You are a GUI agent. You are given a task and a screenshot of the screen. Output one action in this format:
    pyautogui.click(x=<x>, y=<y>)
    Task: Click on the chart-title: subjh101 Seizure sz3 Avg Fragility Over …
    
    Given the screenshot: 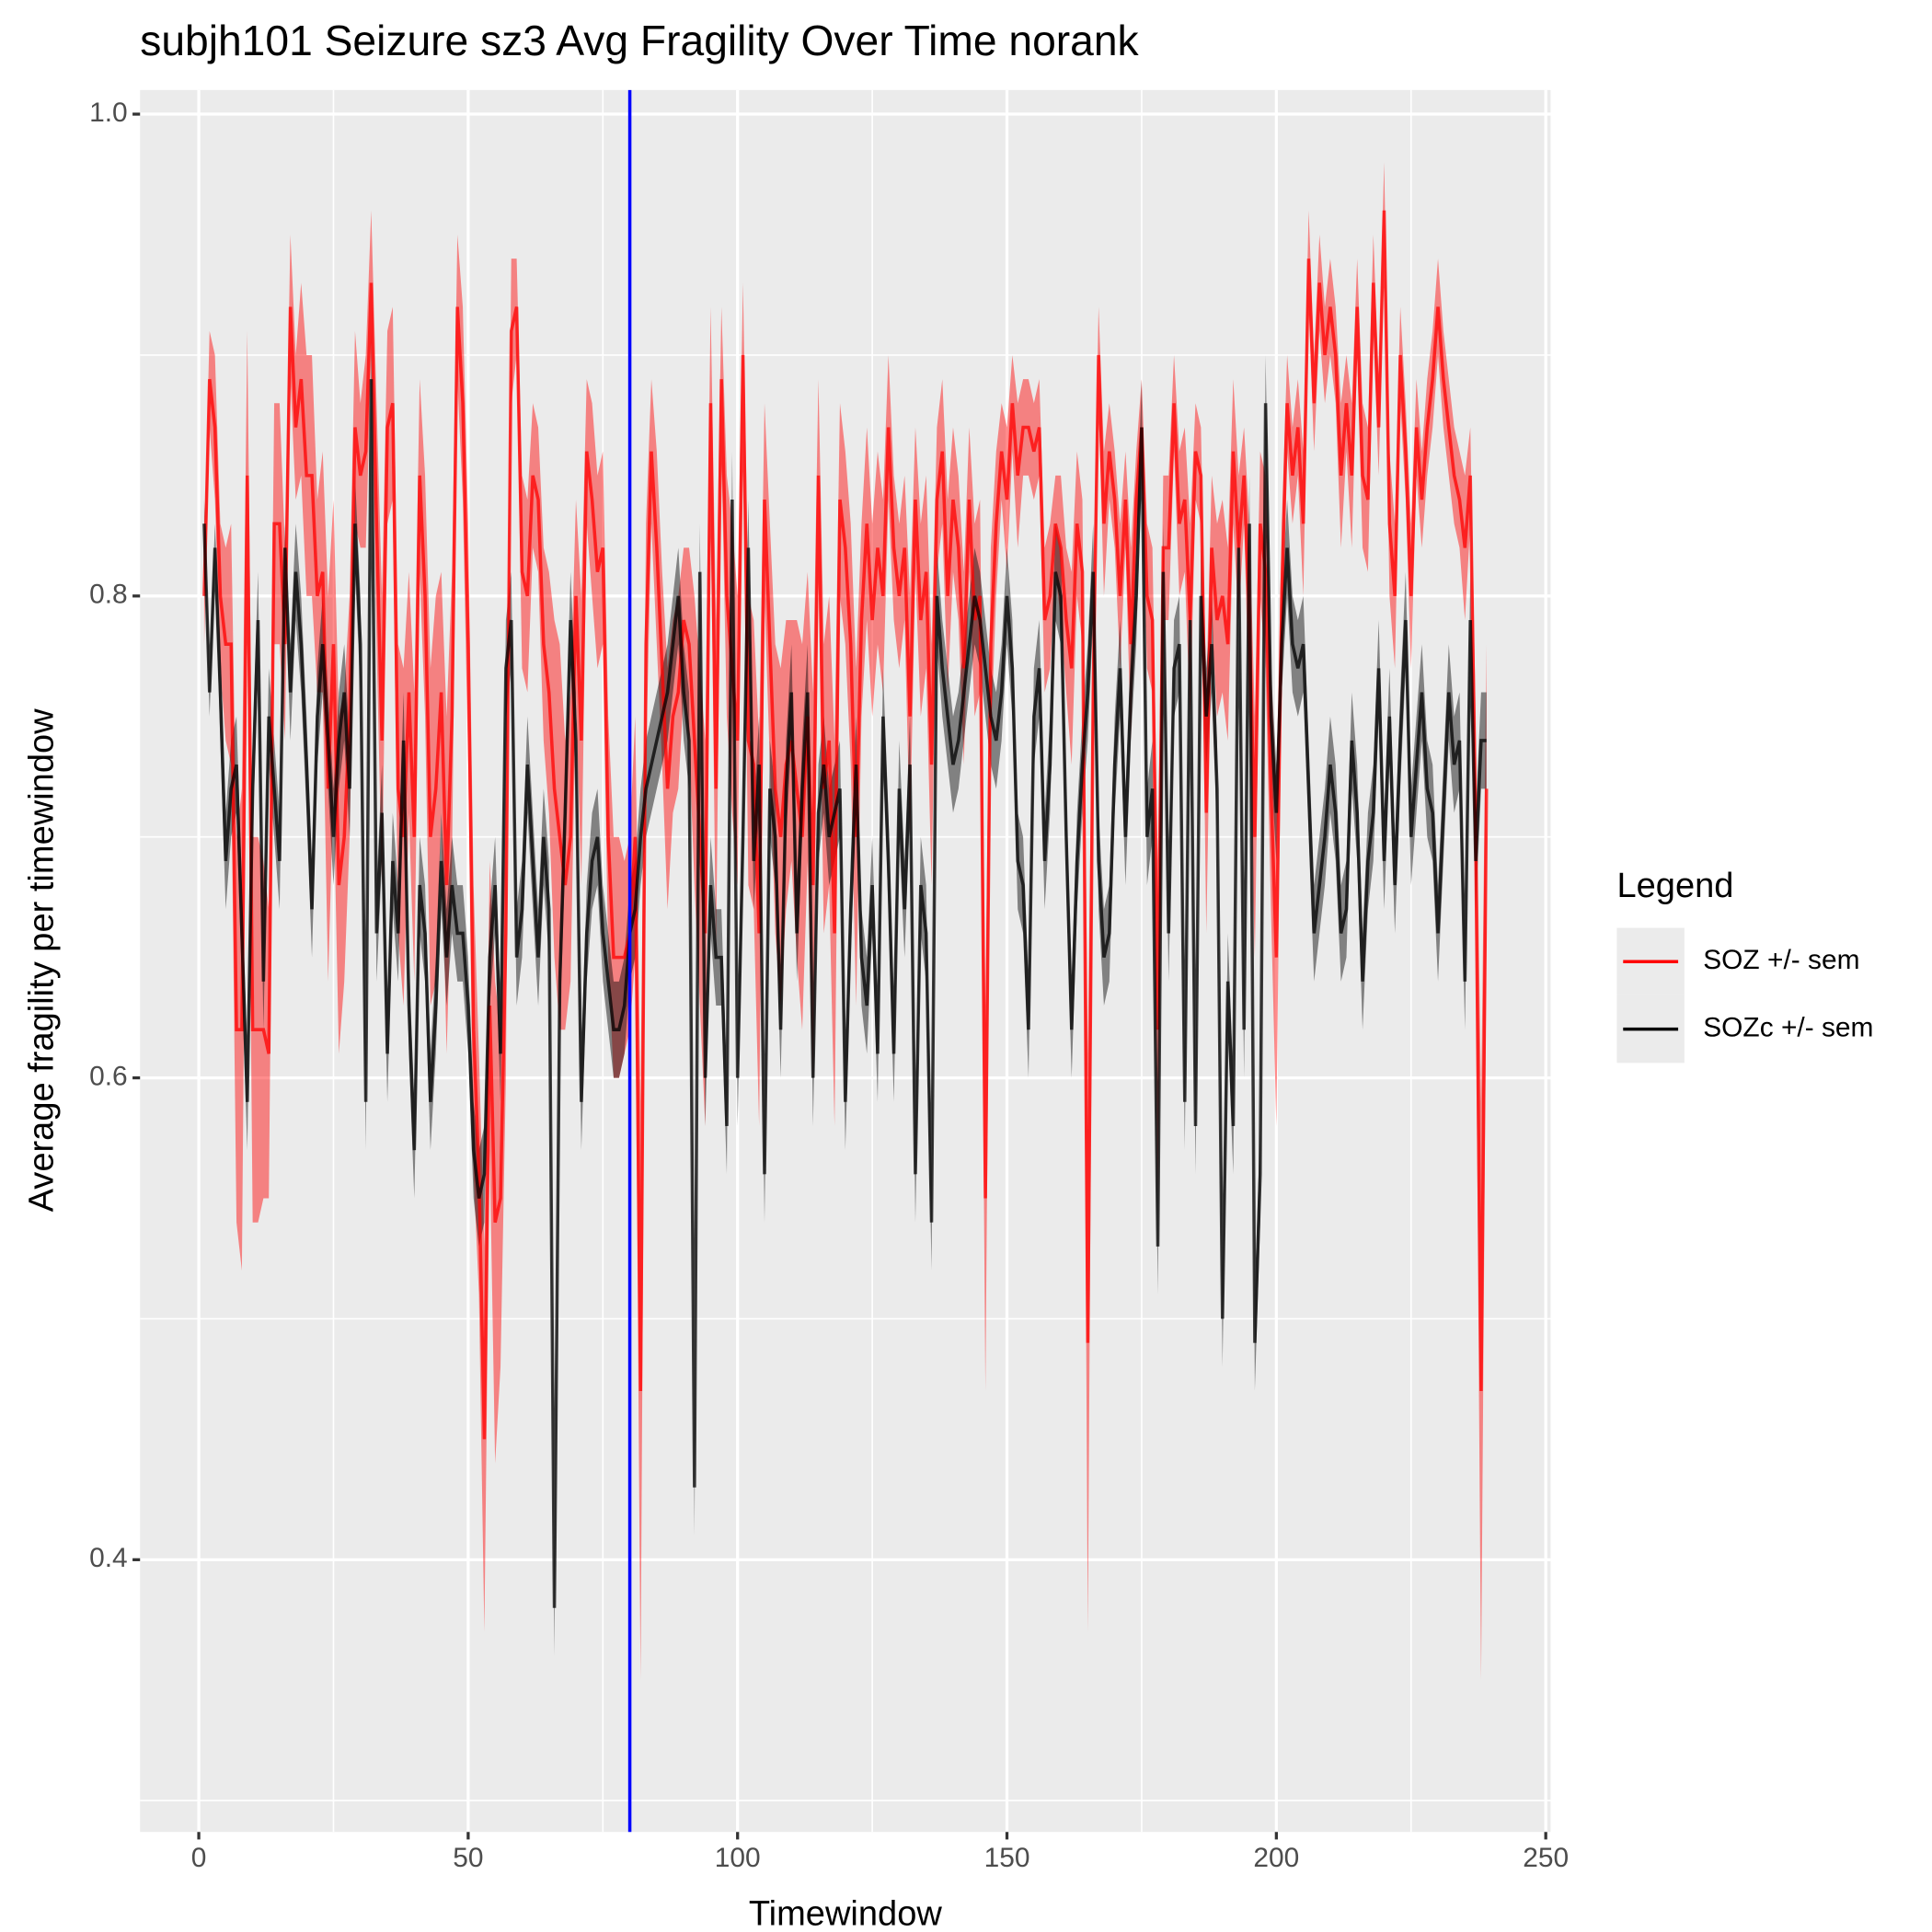 What is the action you would take?
    pyautogui.click(x=639, y=40)
    